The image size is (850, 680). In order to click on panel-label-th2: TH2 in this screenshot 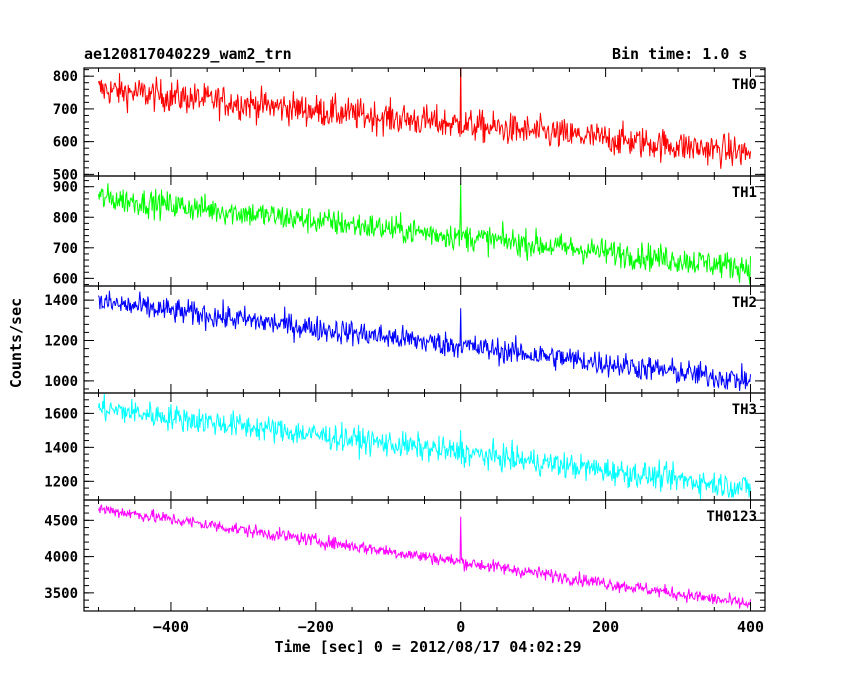, I will do `click(744, 303)`.